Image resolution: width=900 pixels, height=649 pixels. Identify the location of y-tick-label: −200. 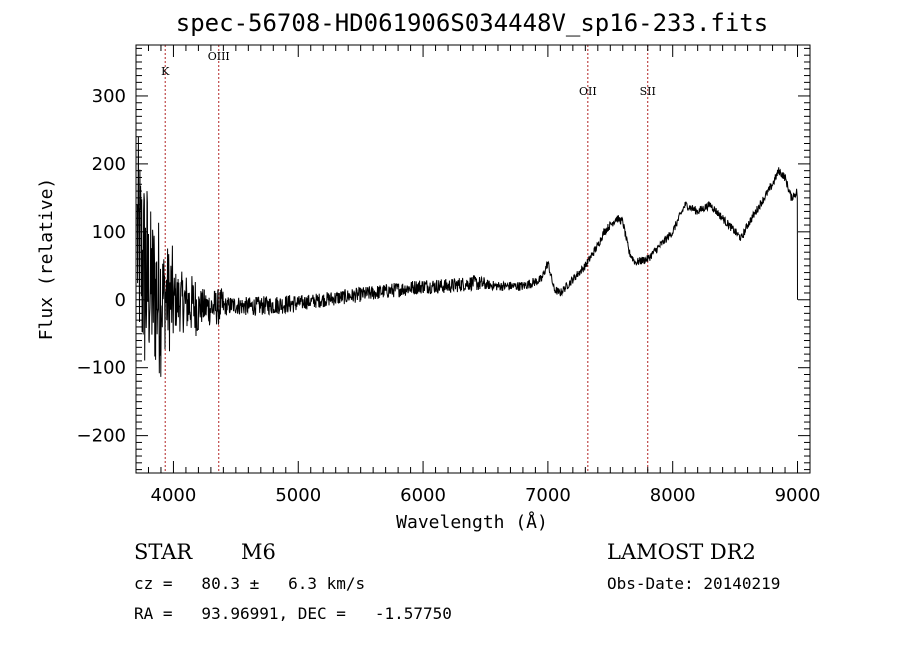
(101, 436).